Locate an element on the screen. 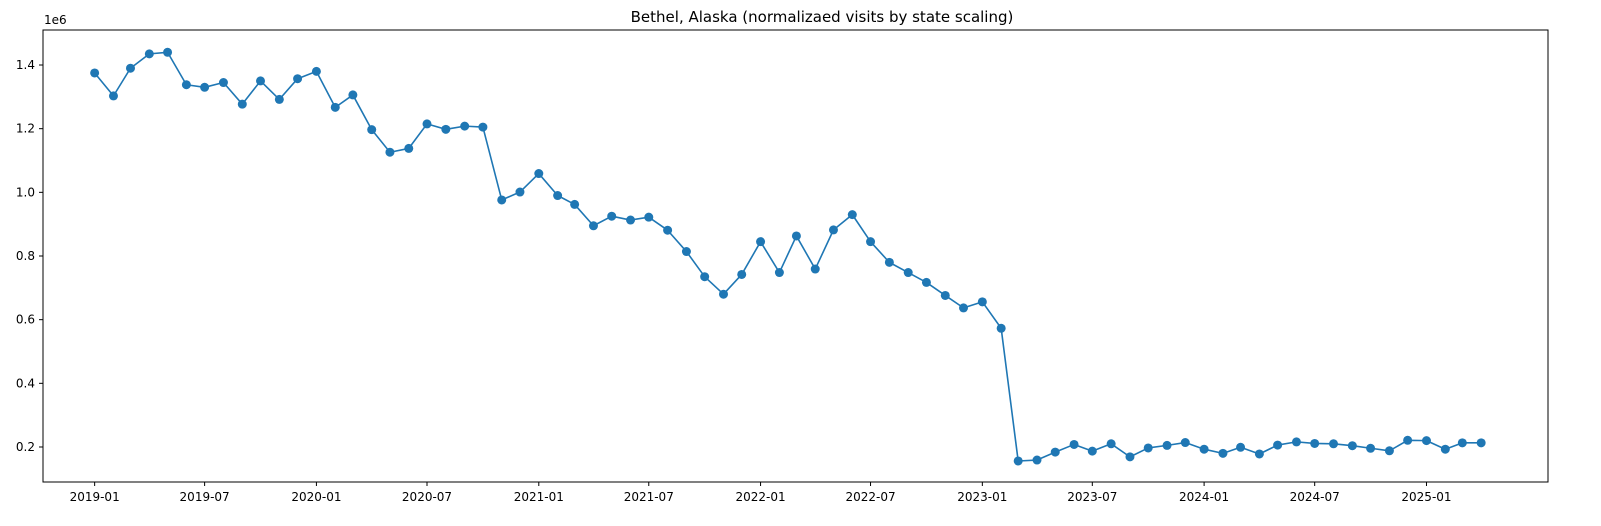 Image resolution: width=1601 pixels, height=526 pixels. x-tick-label: 2025-01 is located at coordinates (1426, 497).